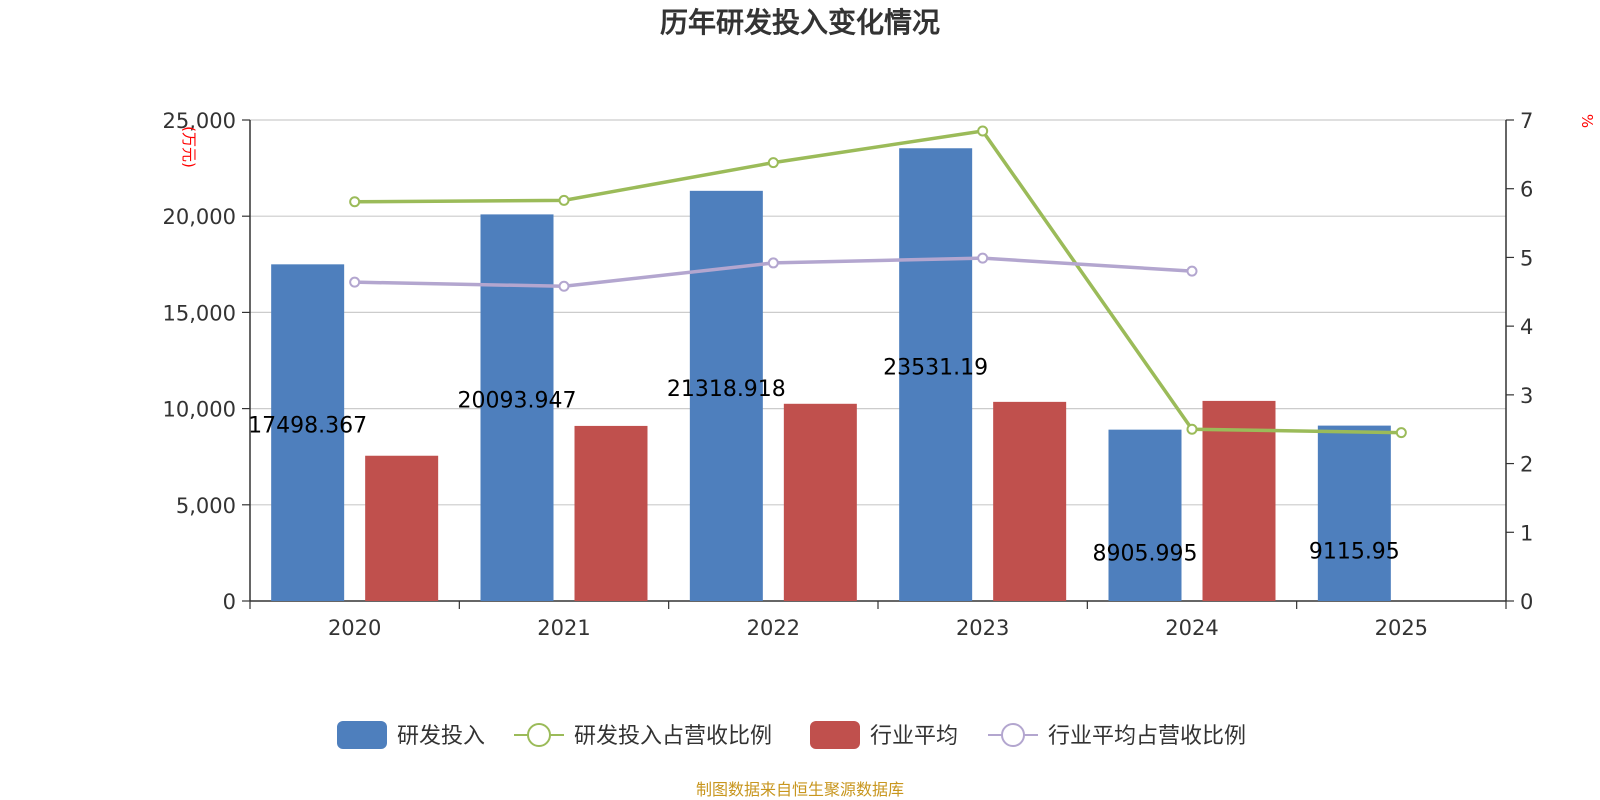  Describe the element at coordinates (1526, 258) in the screenshot. I see `y-right-tick-label: 5` at that location.